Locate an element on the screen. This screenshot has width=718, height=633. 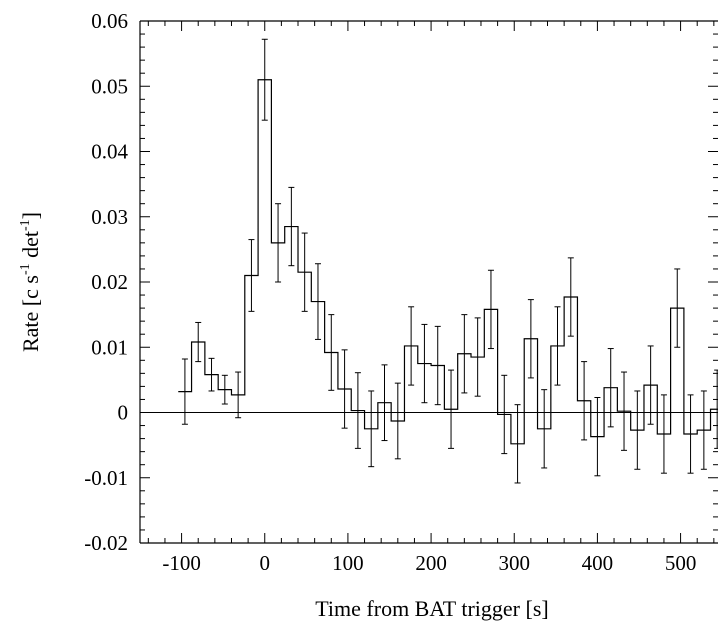
x-tick-label: 500 is located at coordinates (681, 563).